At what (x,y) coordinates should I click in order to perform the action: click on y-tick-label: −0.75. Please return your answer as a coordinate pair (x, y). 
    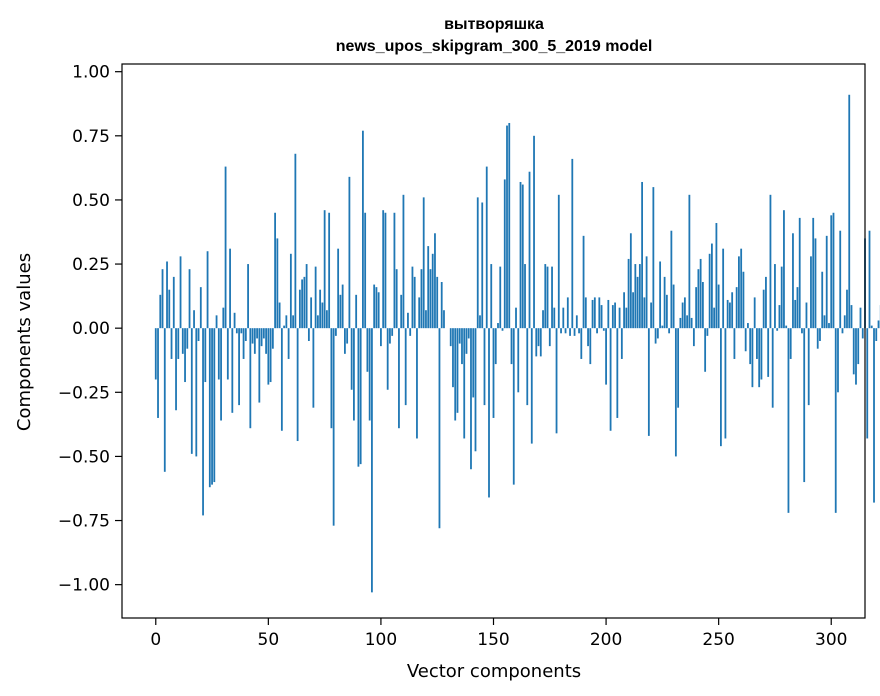
    Looking at the image, I should click on (84, 522).